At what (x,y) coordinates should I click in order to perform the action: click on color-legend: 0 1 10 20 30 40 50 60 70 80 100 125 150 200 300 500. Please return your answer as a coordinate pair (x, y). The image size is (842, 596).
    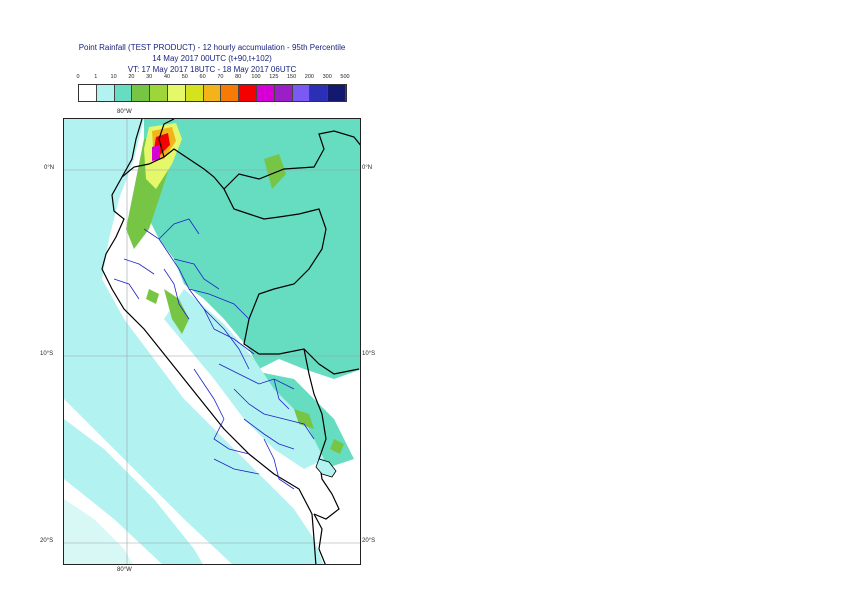
    Looking at the image, I should click on (213, 88).